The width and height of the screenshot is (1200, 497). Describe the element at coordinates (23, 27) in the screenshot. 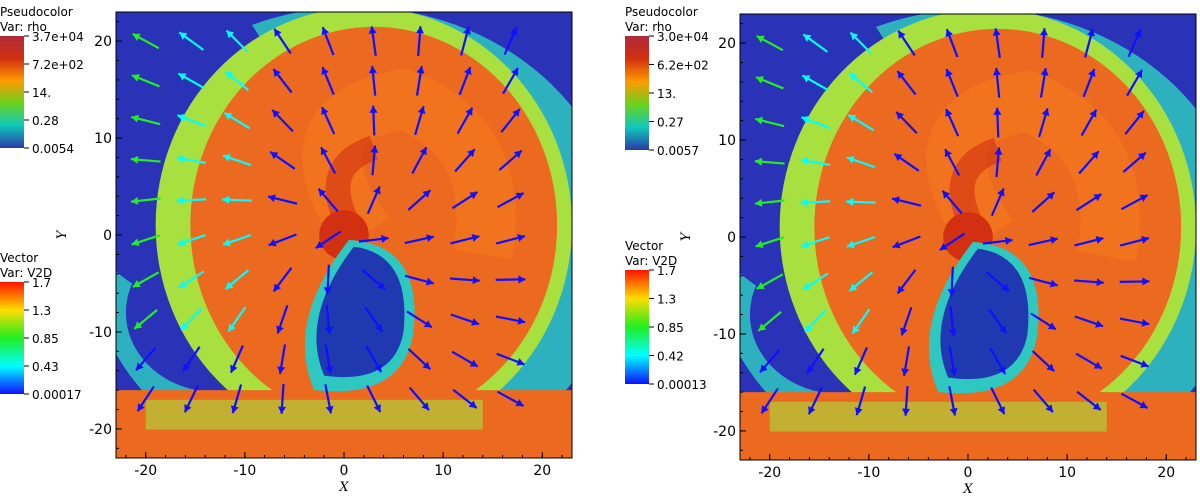

I see `legend-var: Var: rho` at that location.